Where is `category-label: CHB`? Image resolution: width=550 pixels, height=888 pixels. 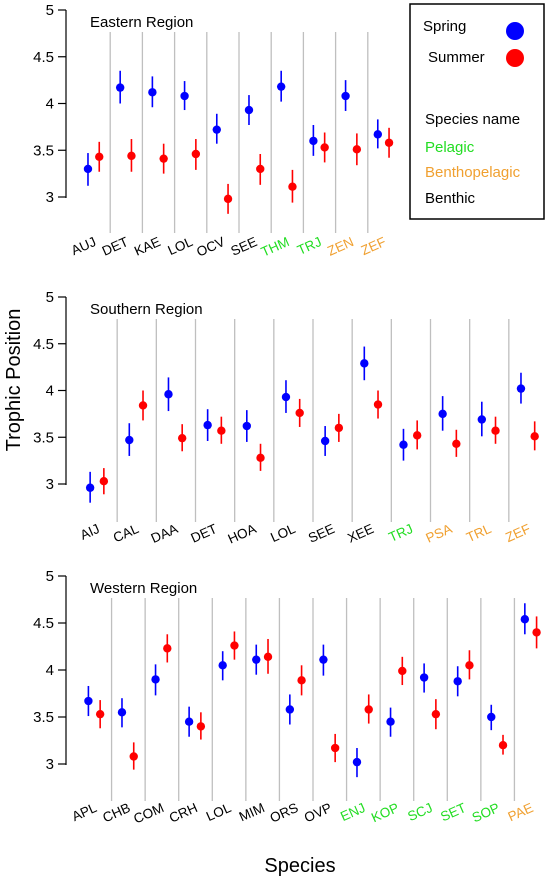
category-label: CHB is located at coordinates (116, 812).